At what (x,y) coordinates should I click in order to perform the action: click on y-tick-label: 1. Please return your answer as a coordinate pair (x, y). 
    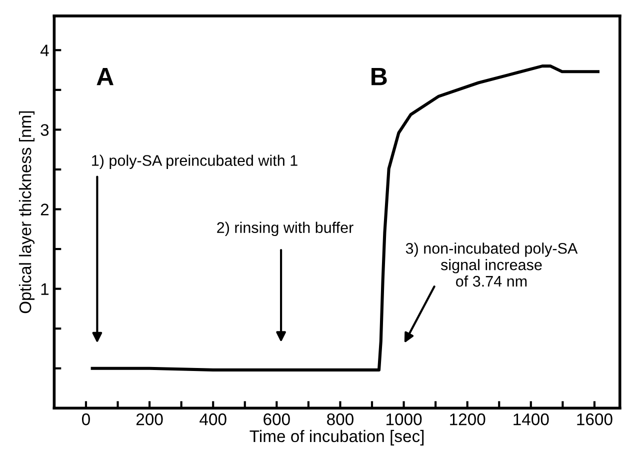
    Looking at the image, I should click on (45, 289).